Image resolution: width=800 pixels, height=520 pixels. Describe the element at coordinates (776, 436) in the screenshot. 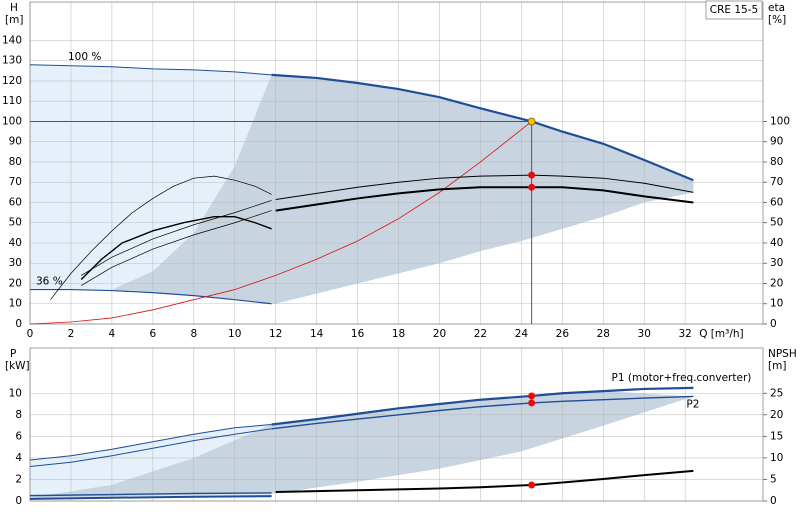

I see `y2-tick-label: 15` at that location.